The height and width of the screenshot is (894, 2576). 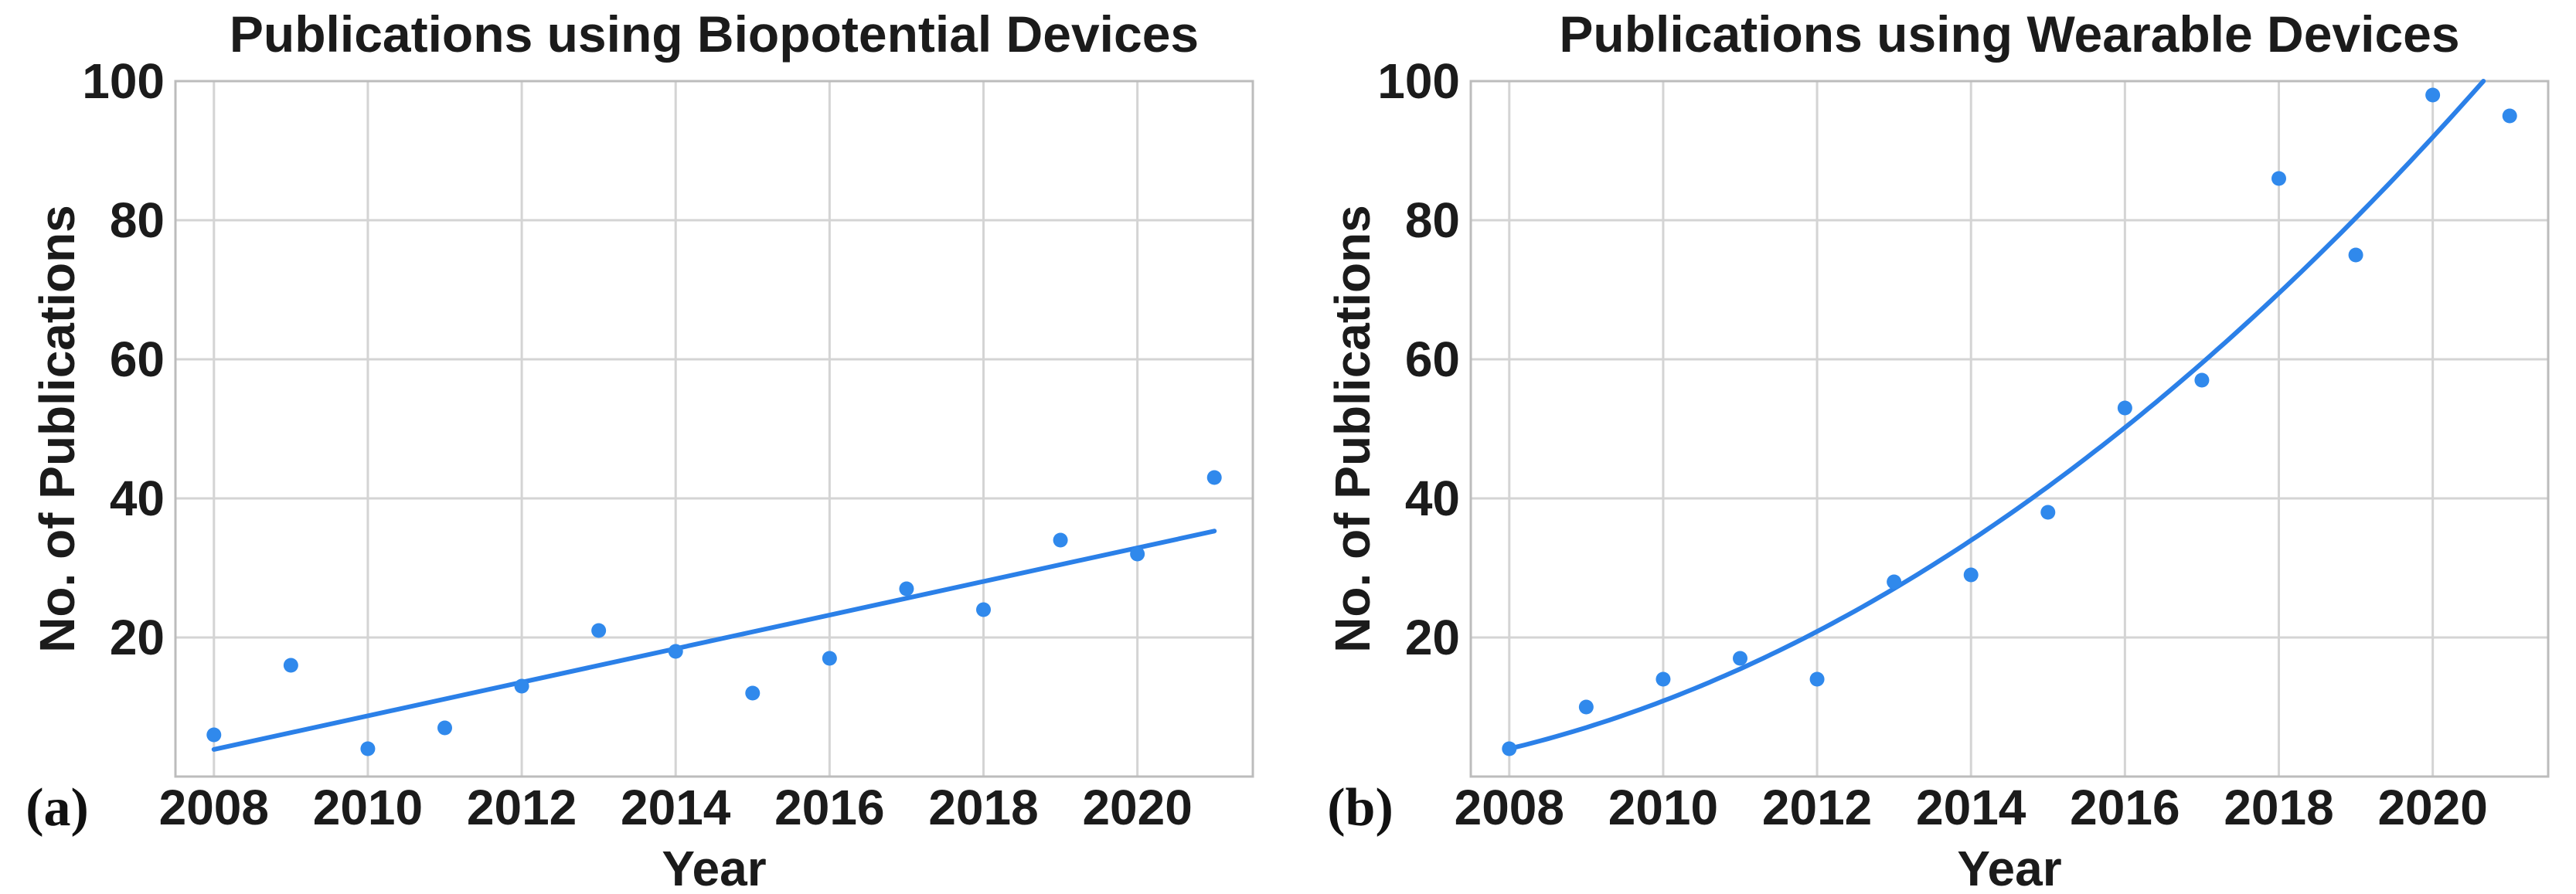 I want to click on chart-title: Publications using Biopotential Devices, so click(x=714, y=34).